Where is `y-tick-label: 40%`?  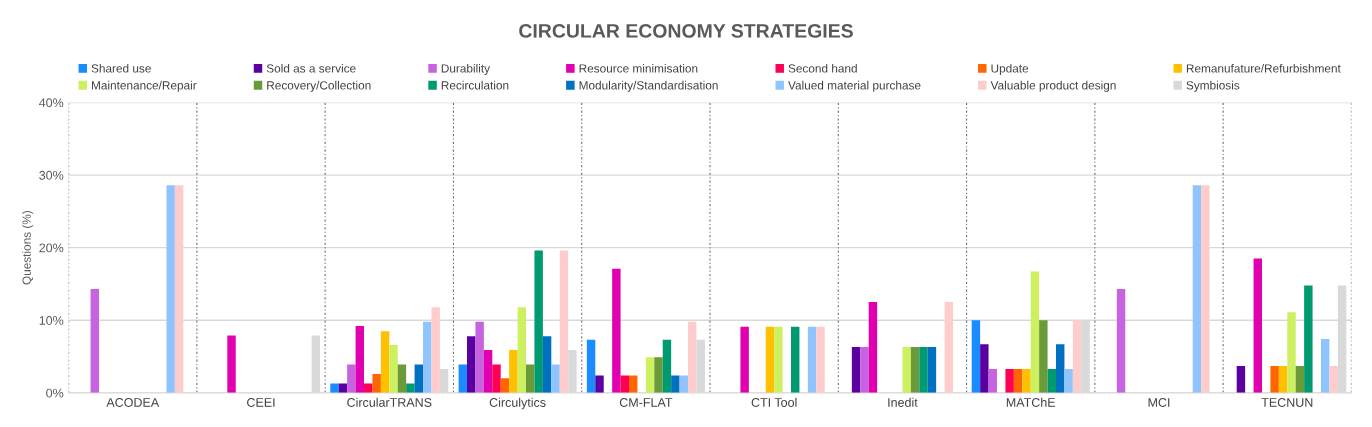 y-tick-label: 40% is located at coordinates (51, 103).